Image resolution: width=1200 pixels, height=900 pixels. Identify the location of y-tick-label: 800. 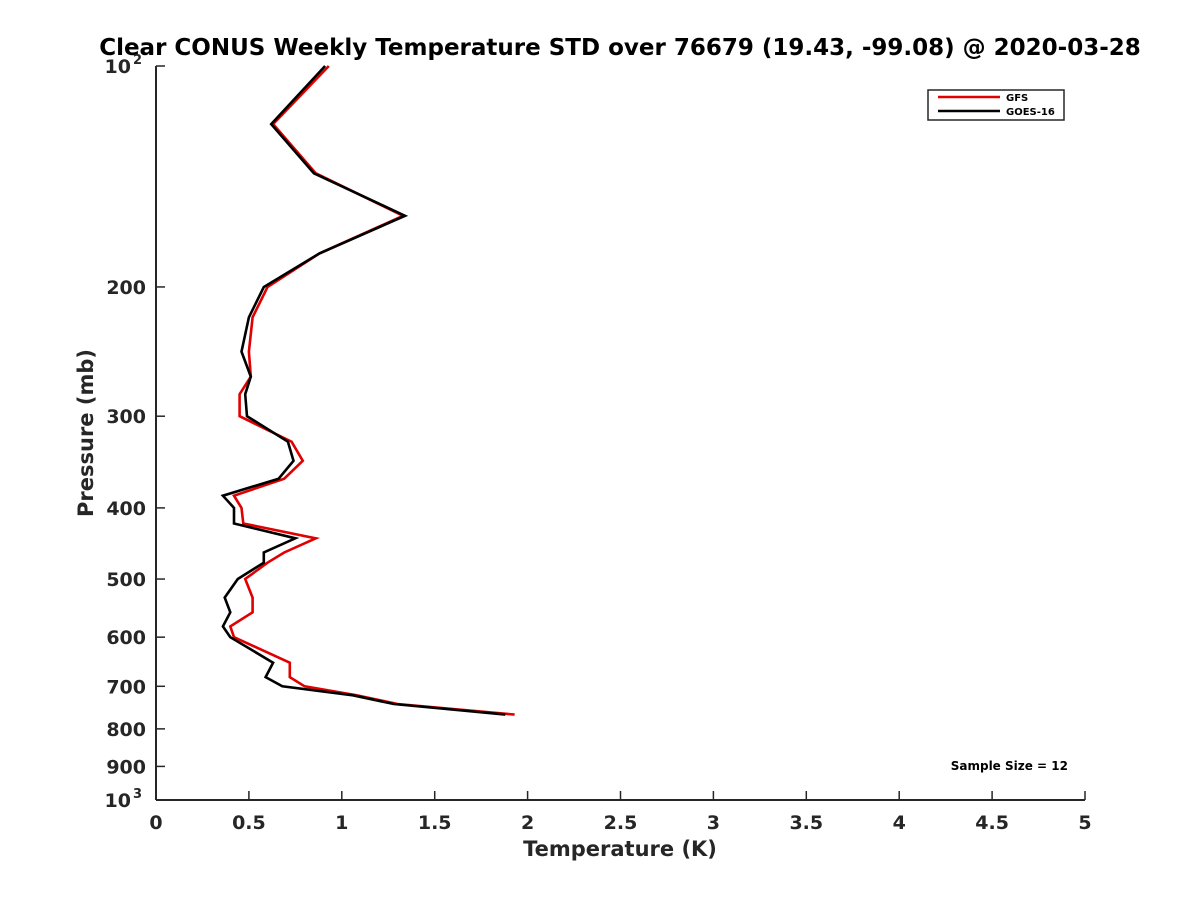
(126, 730).